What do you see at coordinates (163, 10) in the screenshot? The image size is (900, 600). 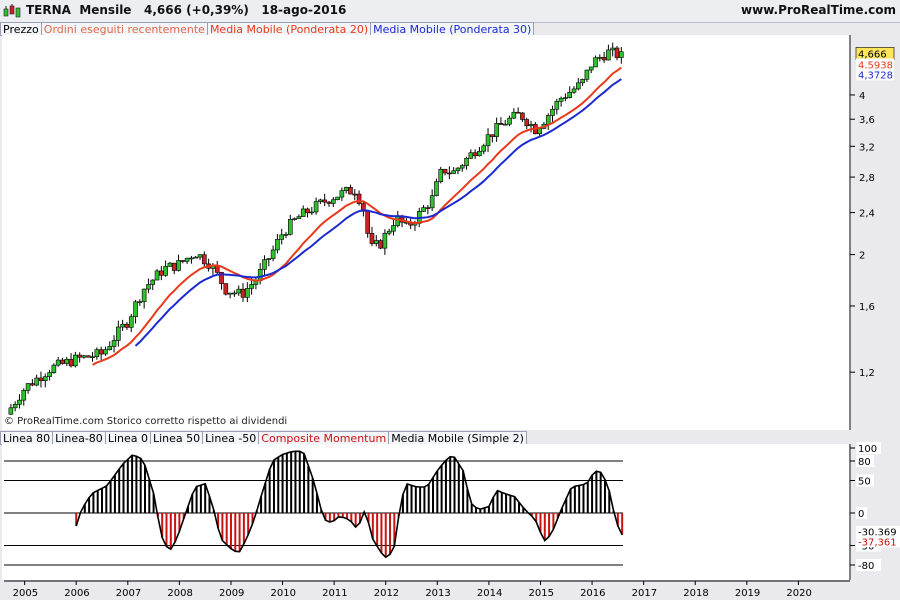 I see `last-price: 4,666` at bounding box center [163, 10].